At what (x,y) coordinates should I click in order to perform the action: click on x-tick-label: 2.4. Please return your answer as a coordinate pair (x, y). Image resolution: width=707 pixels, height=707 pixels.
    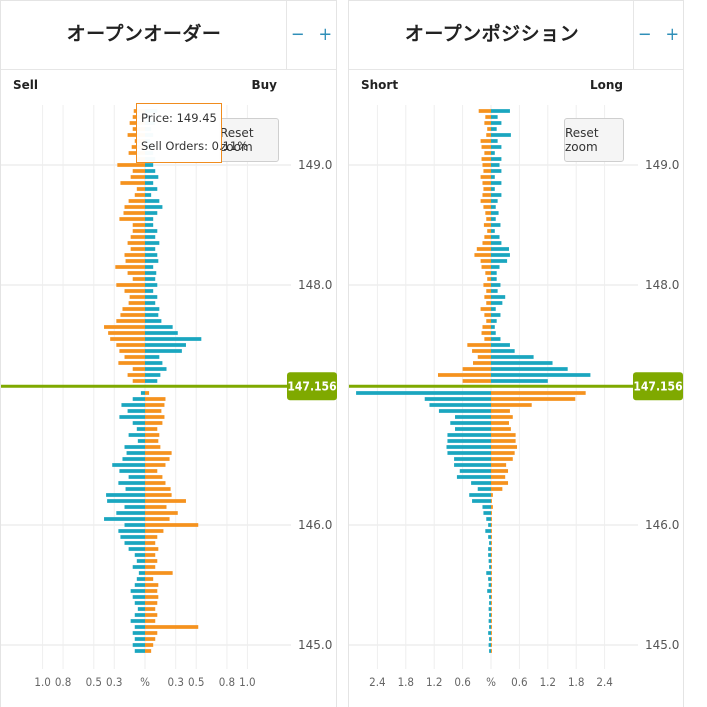
    Looking at the image, I should click on (604, 682).